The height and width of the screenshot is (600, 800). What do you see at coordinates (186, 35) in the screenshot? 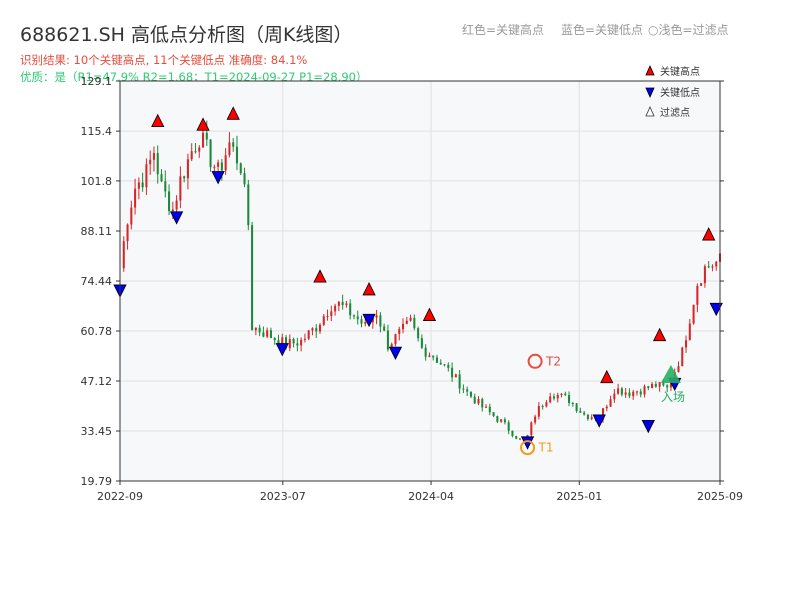
I see `chart-title: 688621.SH 高低点分析图（周K线图）` at bounding box center [186, 35].